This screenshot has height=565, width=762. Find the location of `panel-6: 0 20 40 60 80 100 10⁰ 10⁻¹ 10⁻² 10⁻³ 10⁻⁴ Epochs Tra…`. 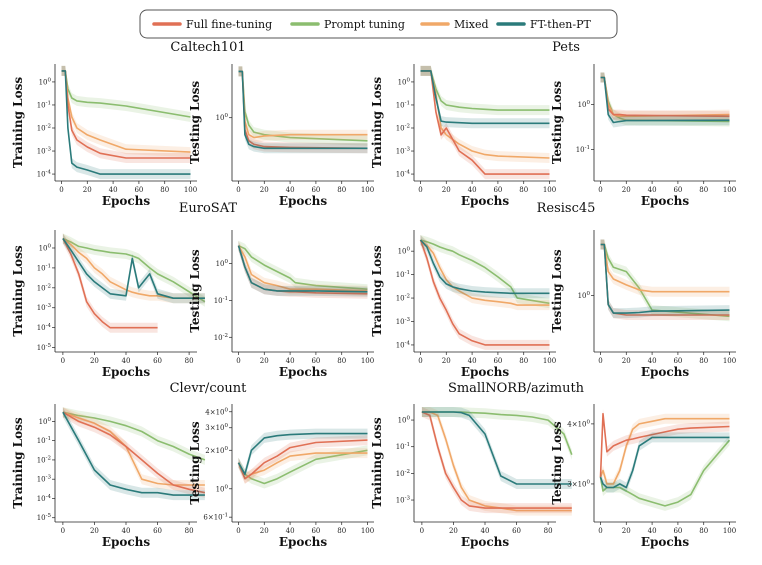

panel-6: 0 20 40 60 80 100 10⁰ 10⁻¹ 10⁻² 10⁻³ 10⁻⁴ Epochs Tra… is located at coordinates (463, 304).